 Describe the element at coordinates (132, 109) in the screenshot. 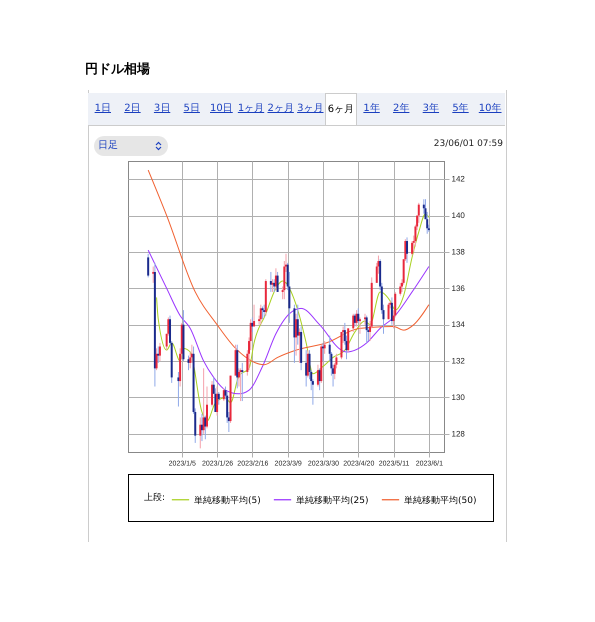

I see `text: 2日` at that location.